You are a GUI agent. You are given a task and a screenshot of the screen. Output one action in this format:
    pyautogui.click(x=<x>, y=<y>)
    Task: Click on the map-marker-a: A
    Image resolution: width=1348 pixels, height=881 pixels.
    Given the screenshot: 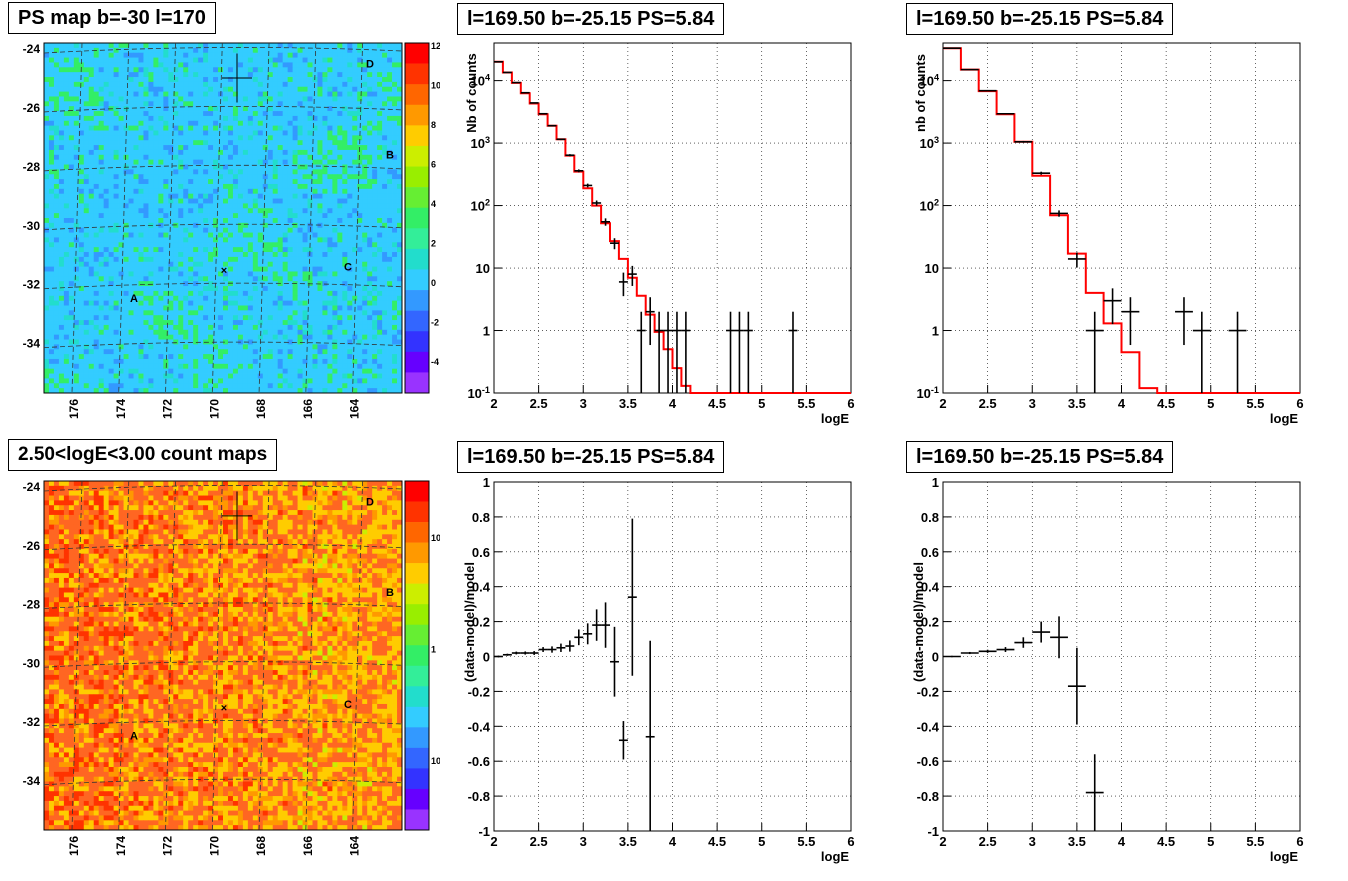 What is the action you would take?
    pyautogui.click(x=134, y=736)
    